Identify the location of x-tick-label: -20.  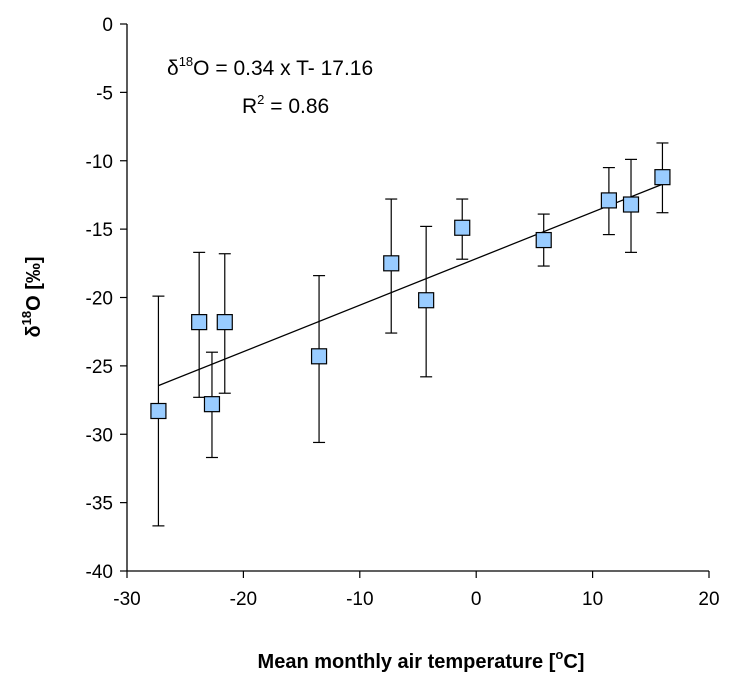
(243, 599).